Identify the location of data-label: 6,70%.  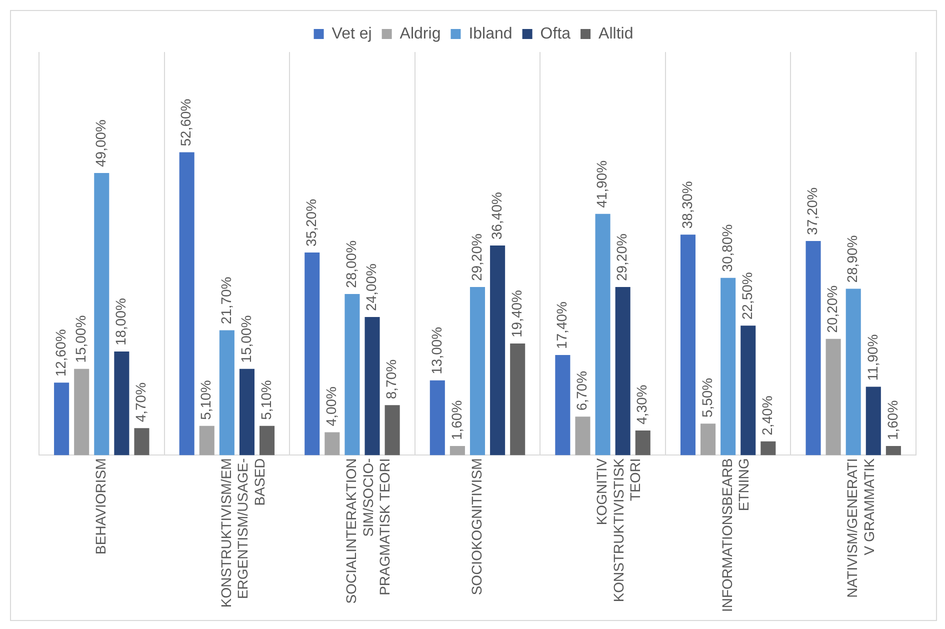
(582, 390).